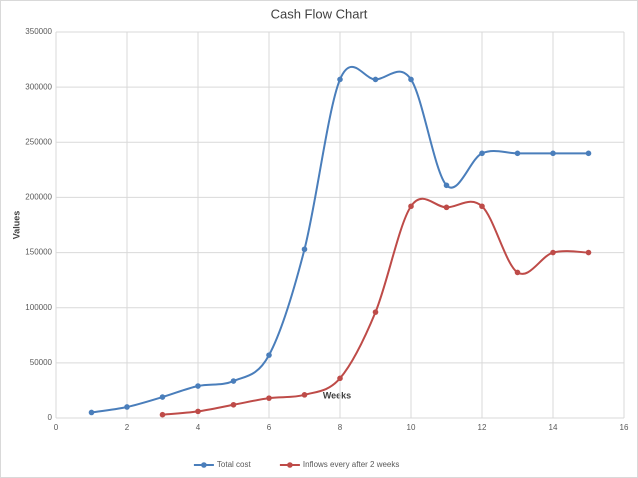  What do you see at coordinates (624, 427) in the screenshot?
I see `x-tick-label: 16` at bounding box center [624, 427].